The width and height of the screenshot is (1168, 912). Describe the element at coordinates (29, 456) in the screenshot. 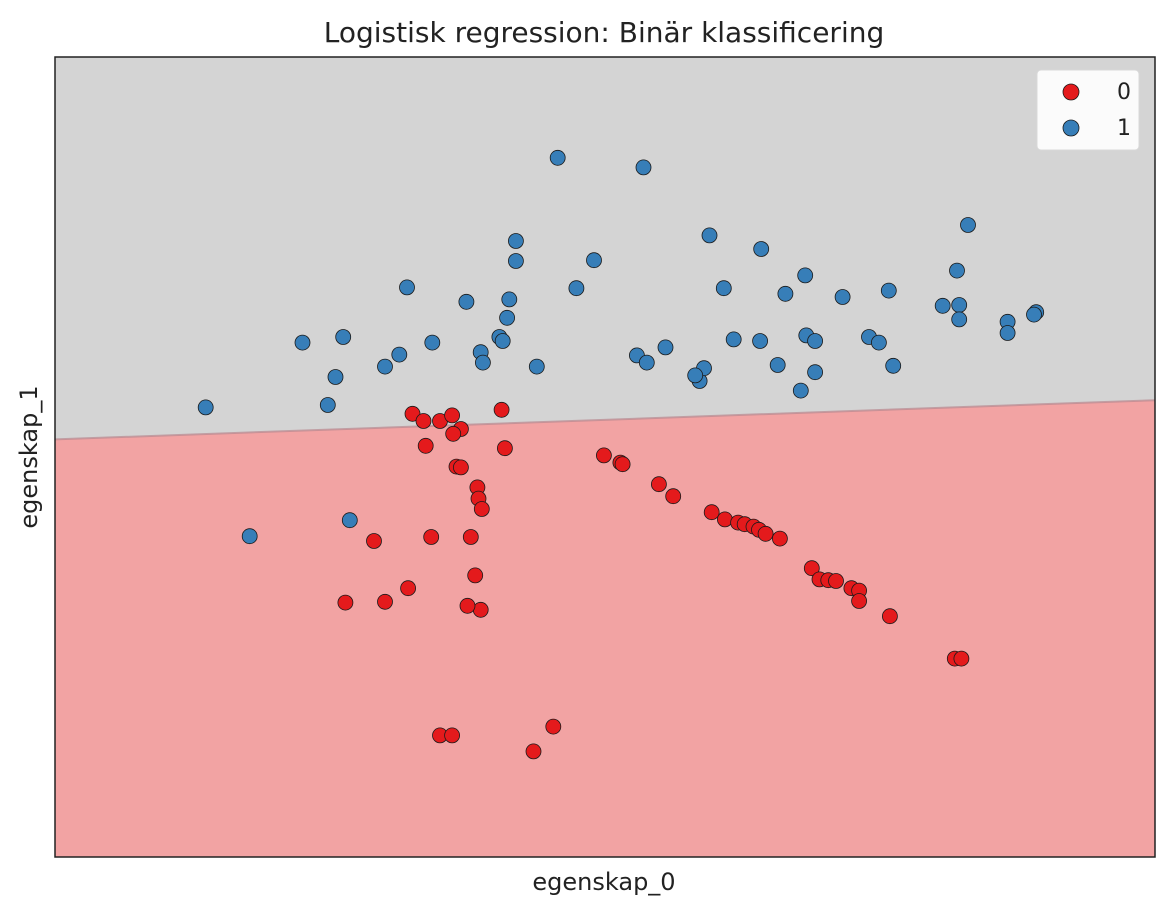

I see `y-axis-label: egenskap_1` at that location.